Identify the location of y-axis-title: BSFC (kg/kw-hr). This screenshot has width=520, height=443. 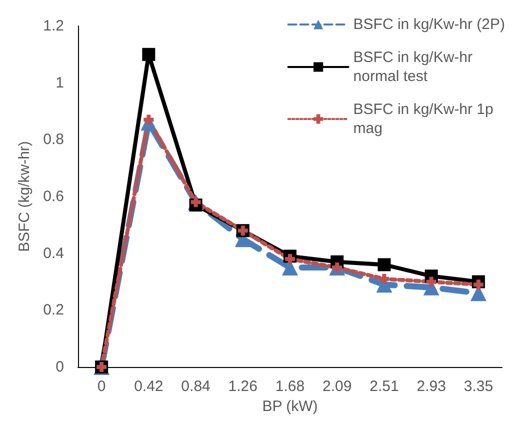
(24, 196).